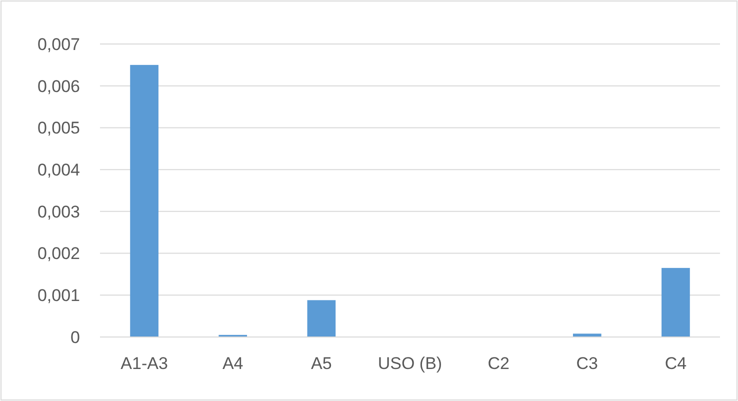  What do you see at coordinates (144, 363) in the screenshot?
I see `x-tick-label: A1-A3` at bounding box center [144, 363].